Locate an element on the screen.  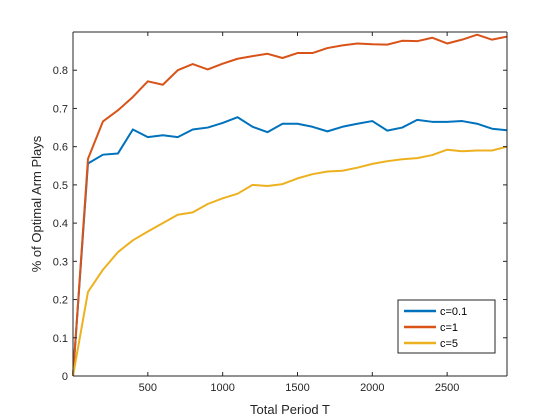
legend-label: c=0.1 is located at coordinates (453, 312).